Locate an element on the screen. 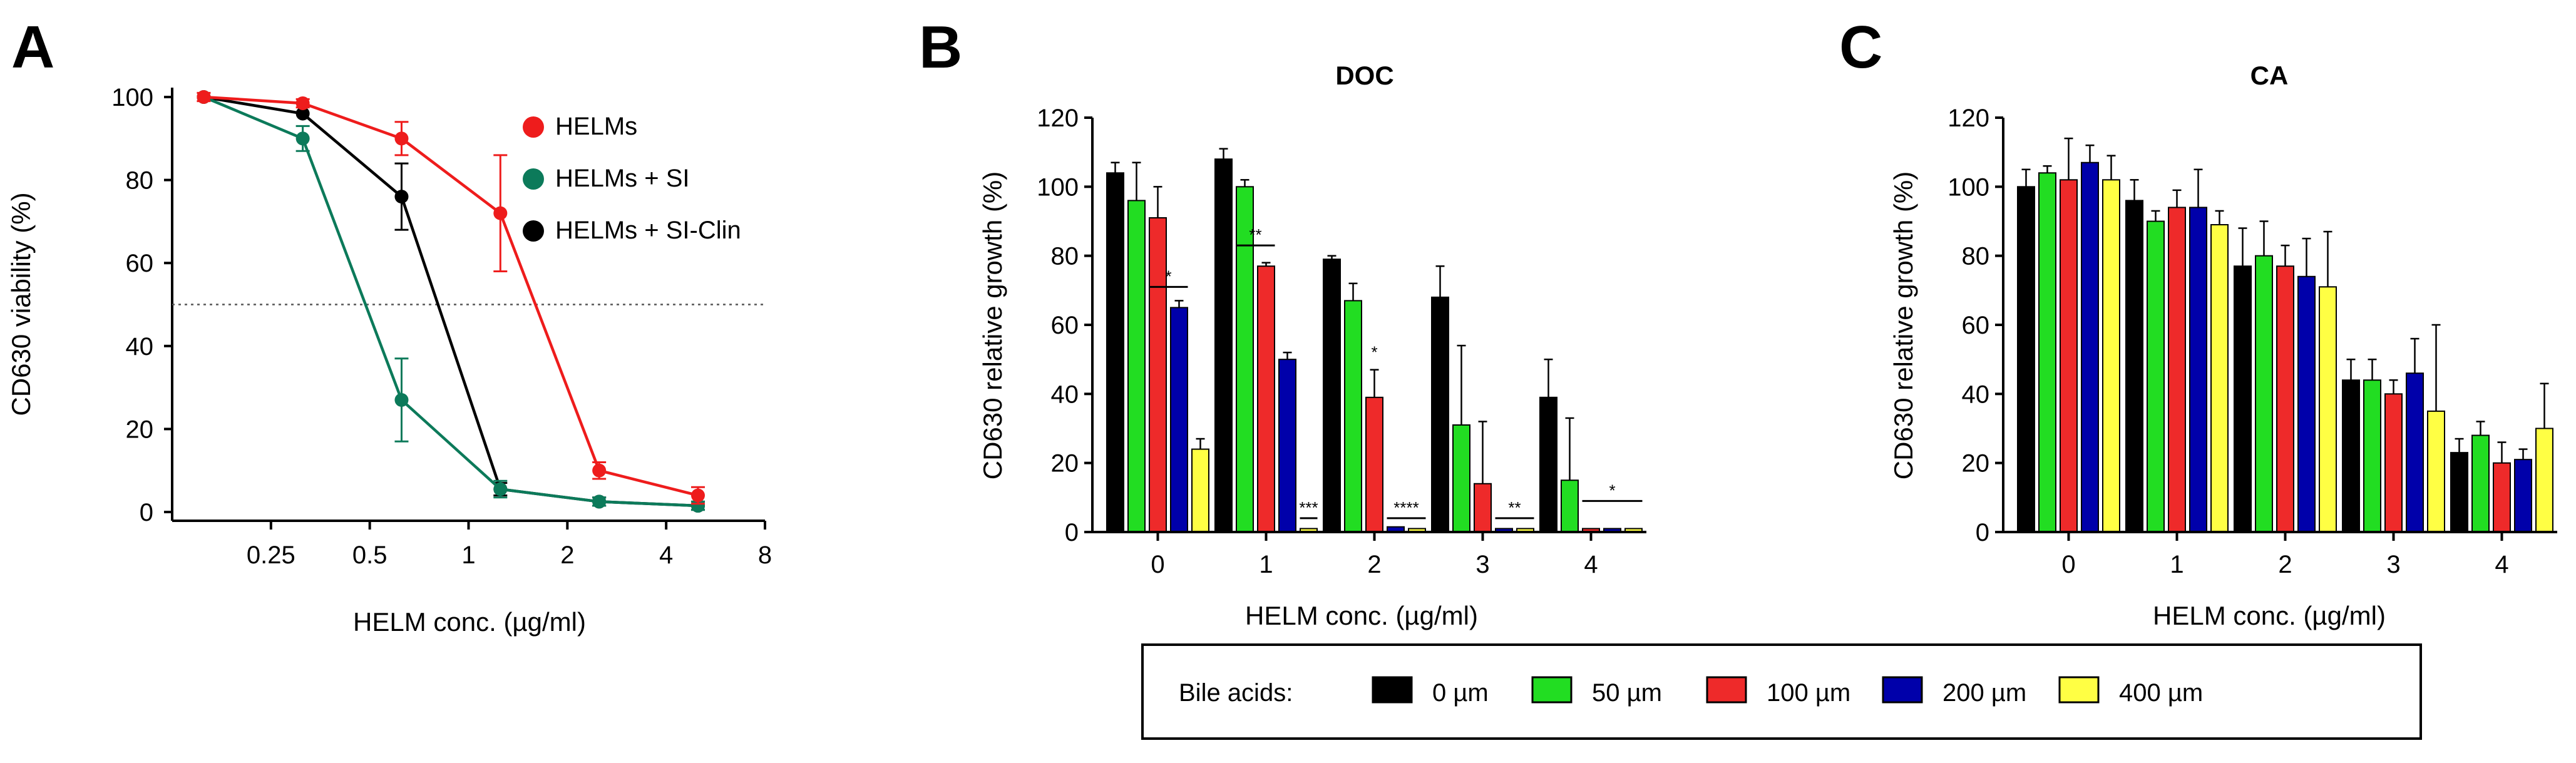 This screenshot has width=2576, height=763. legend-label: HELMs + SI is located at coordinates (622, 178).